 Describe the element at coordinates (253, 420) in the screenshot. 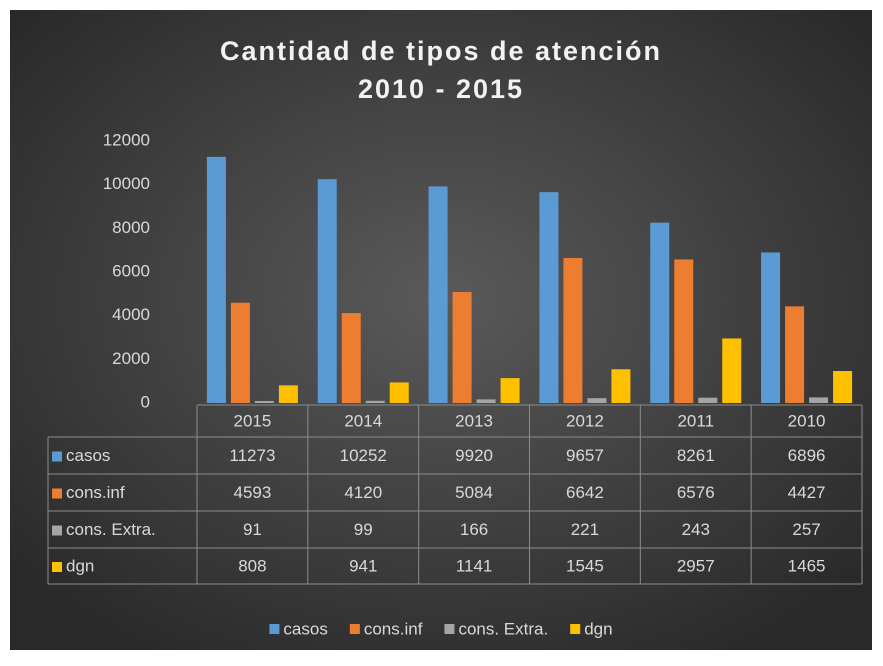

I see `x-tick-label: 2015` at that location.